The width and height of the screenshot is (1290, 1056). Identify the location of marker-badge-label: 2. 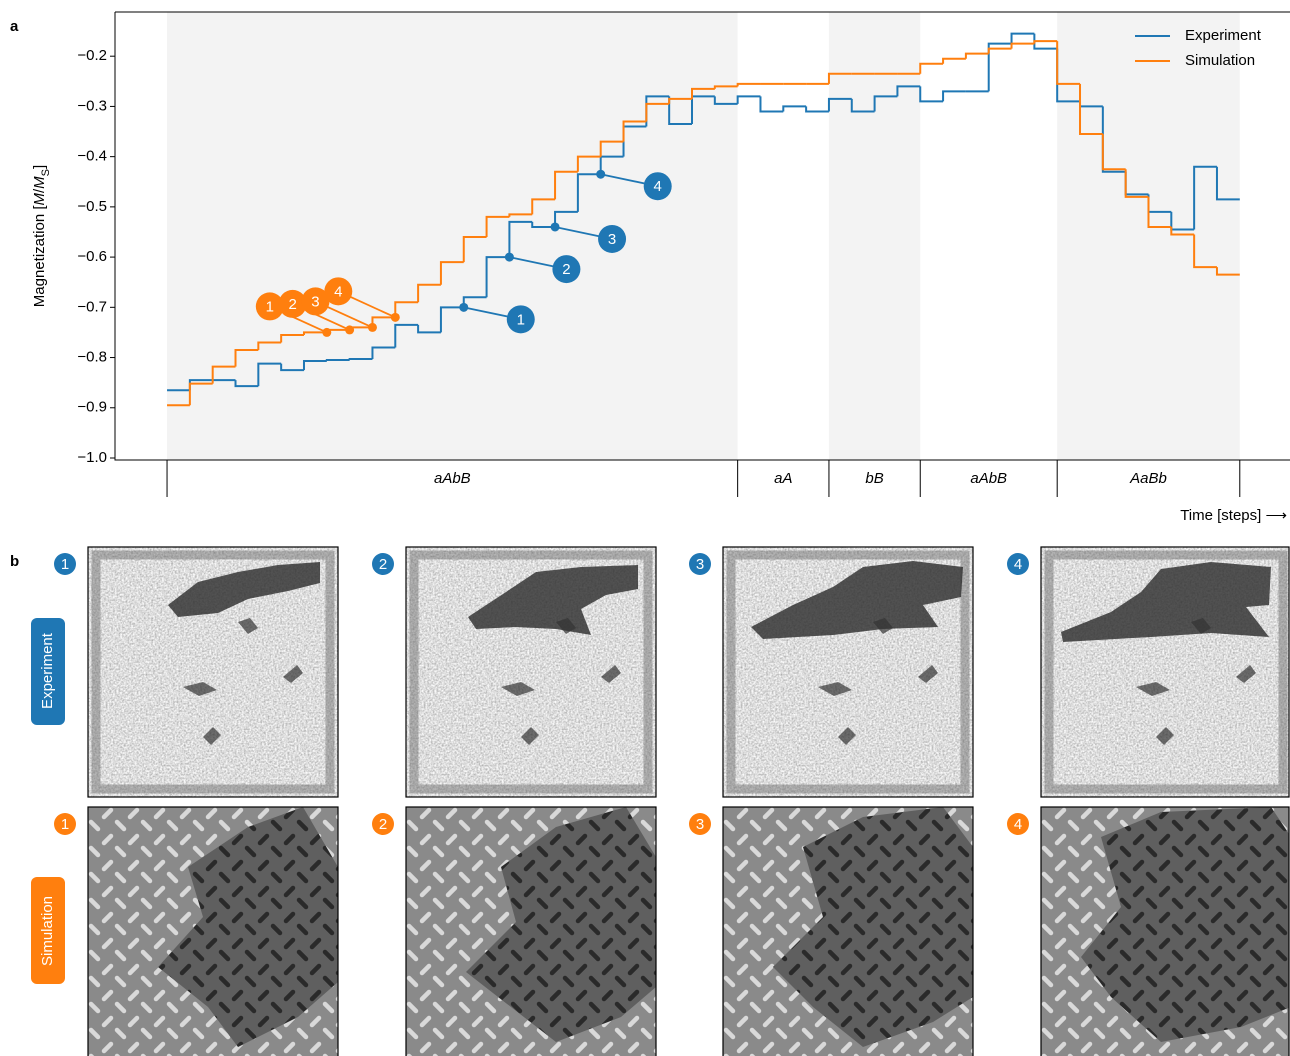
(292, 304).